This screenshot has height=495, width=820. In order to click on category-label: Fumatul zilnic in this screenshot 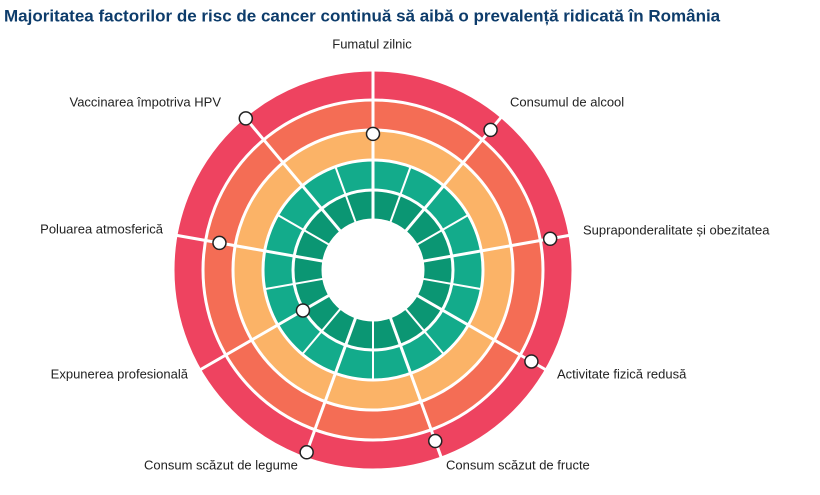, I will do `click(372, 43)`.